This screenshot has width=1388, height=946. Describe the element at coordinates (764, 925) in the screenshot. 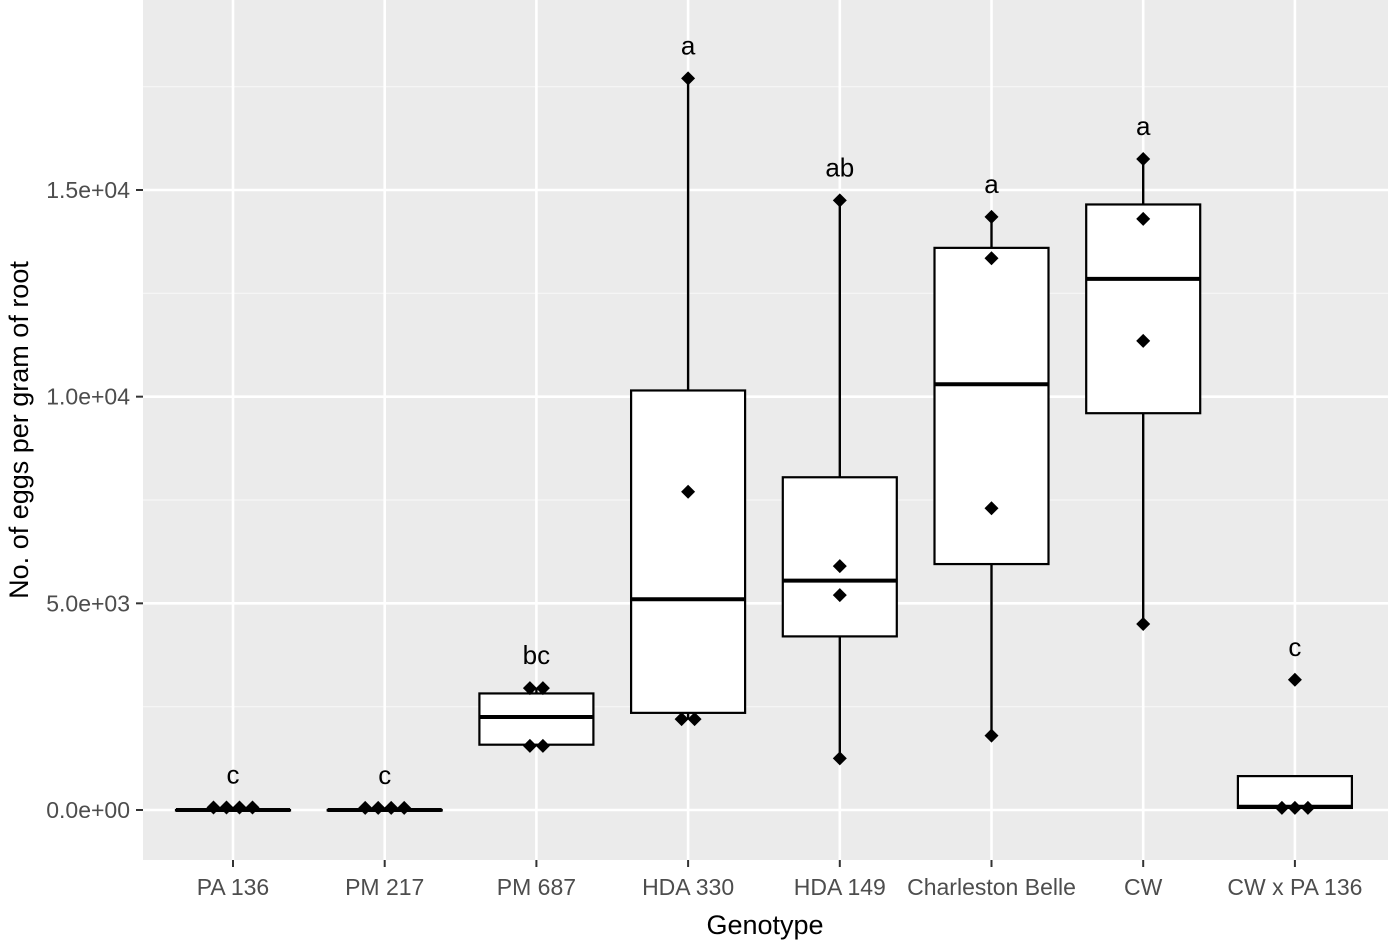

I see `x-axis-title: Genotype` at that location.